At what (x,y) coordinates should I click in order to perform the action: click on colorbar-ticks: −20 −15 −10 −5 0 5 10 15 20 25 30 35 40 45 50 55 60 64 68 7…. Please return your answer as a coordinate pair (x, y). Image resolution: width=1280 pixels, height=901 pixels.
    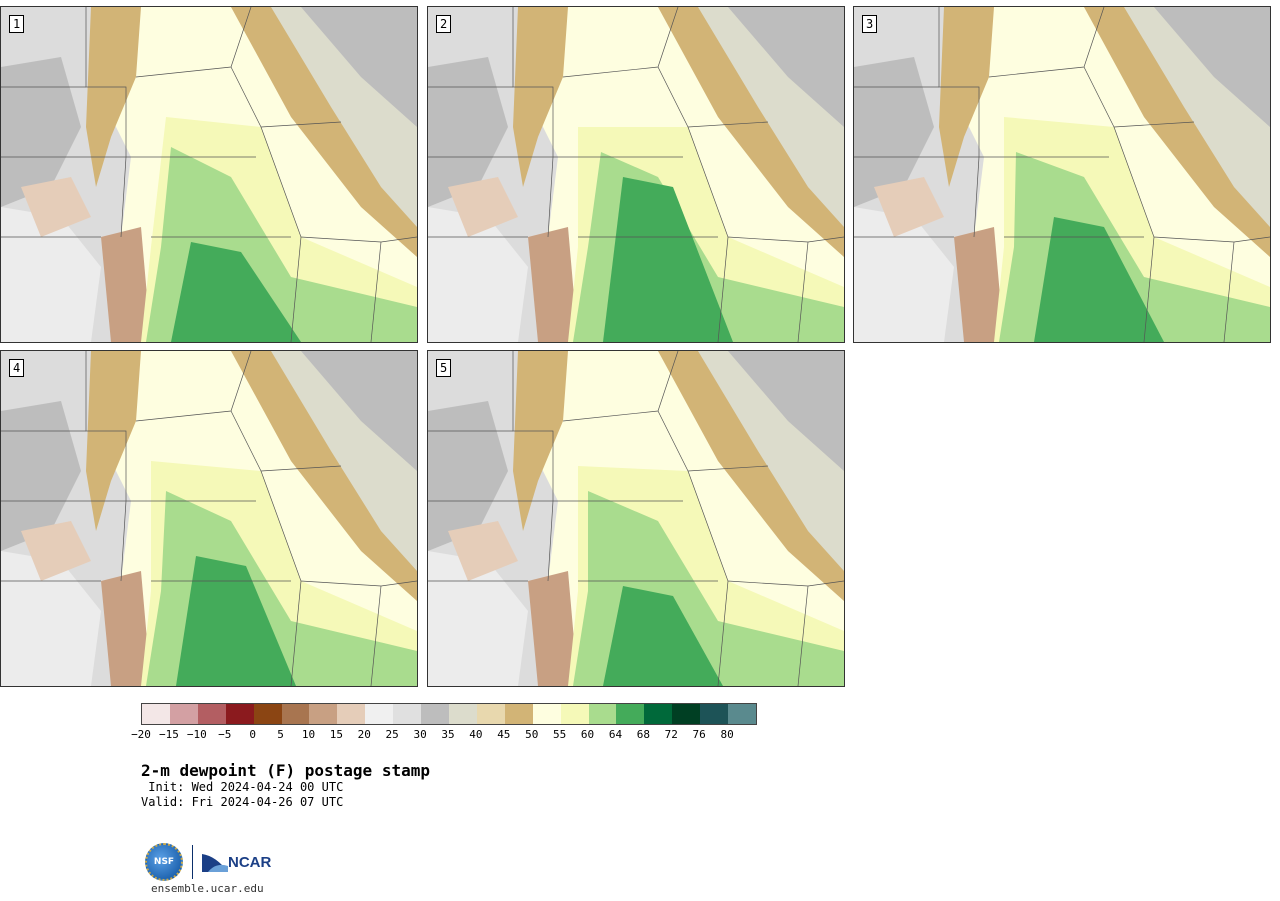
    Looking at the image, I should click on (443, 735).